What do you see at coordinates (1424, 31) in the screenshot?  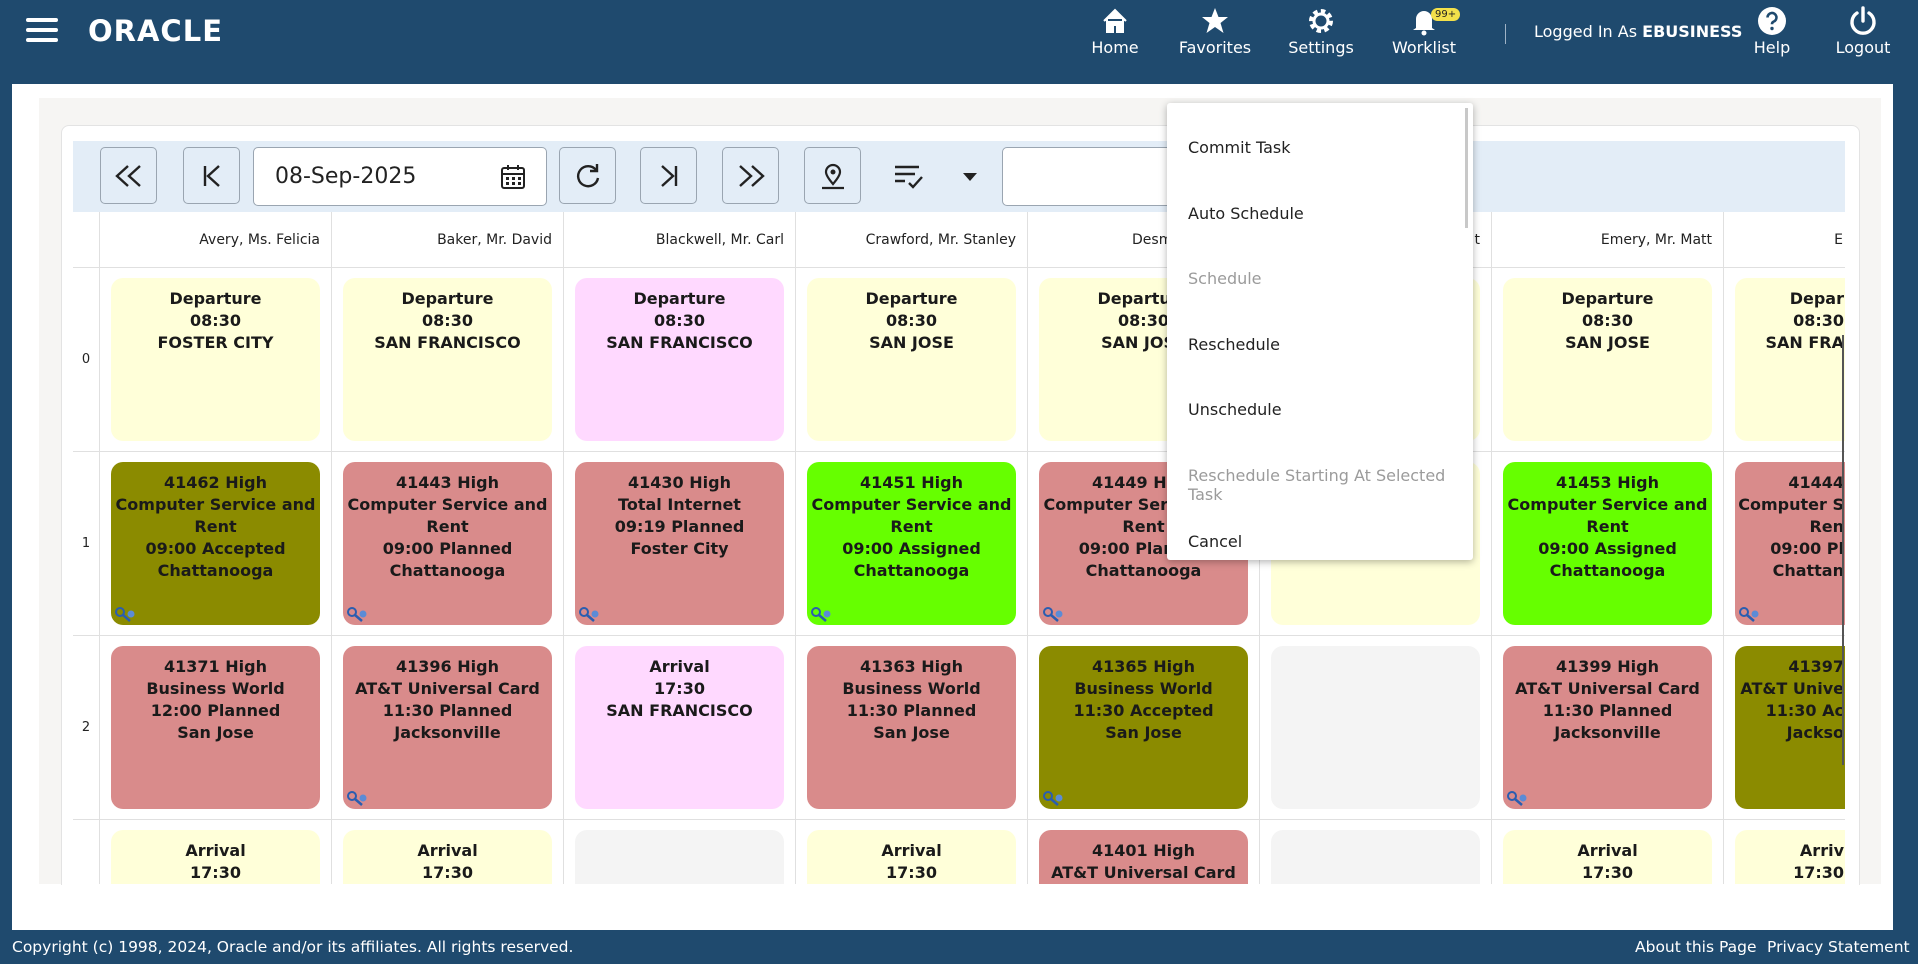 I see `nav-item: Worklist 99+` at bounding box center [1424, 31].